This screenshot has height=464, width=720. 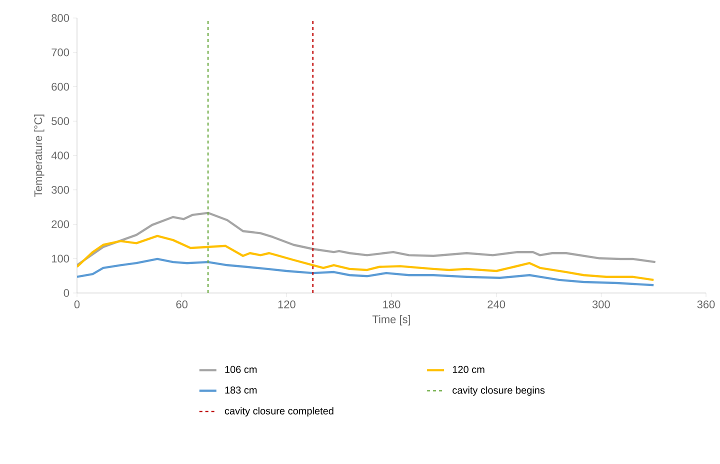 I want to click on legend-label: cavity closure completed, so click(x=279, y=411).